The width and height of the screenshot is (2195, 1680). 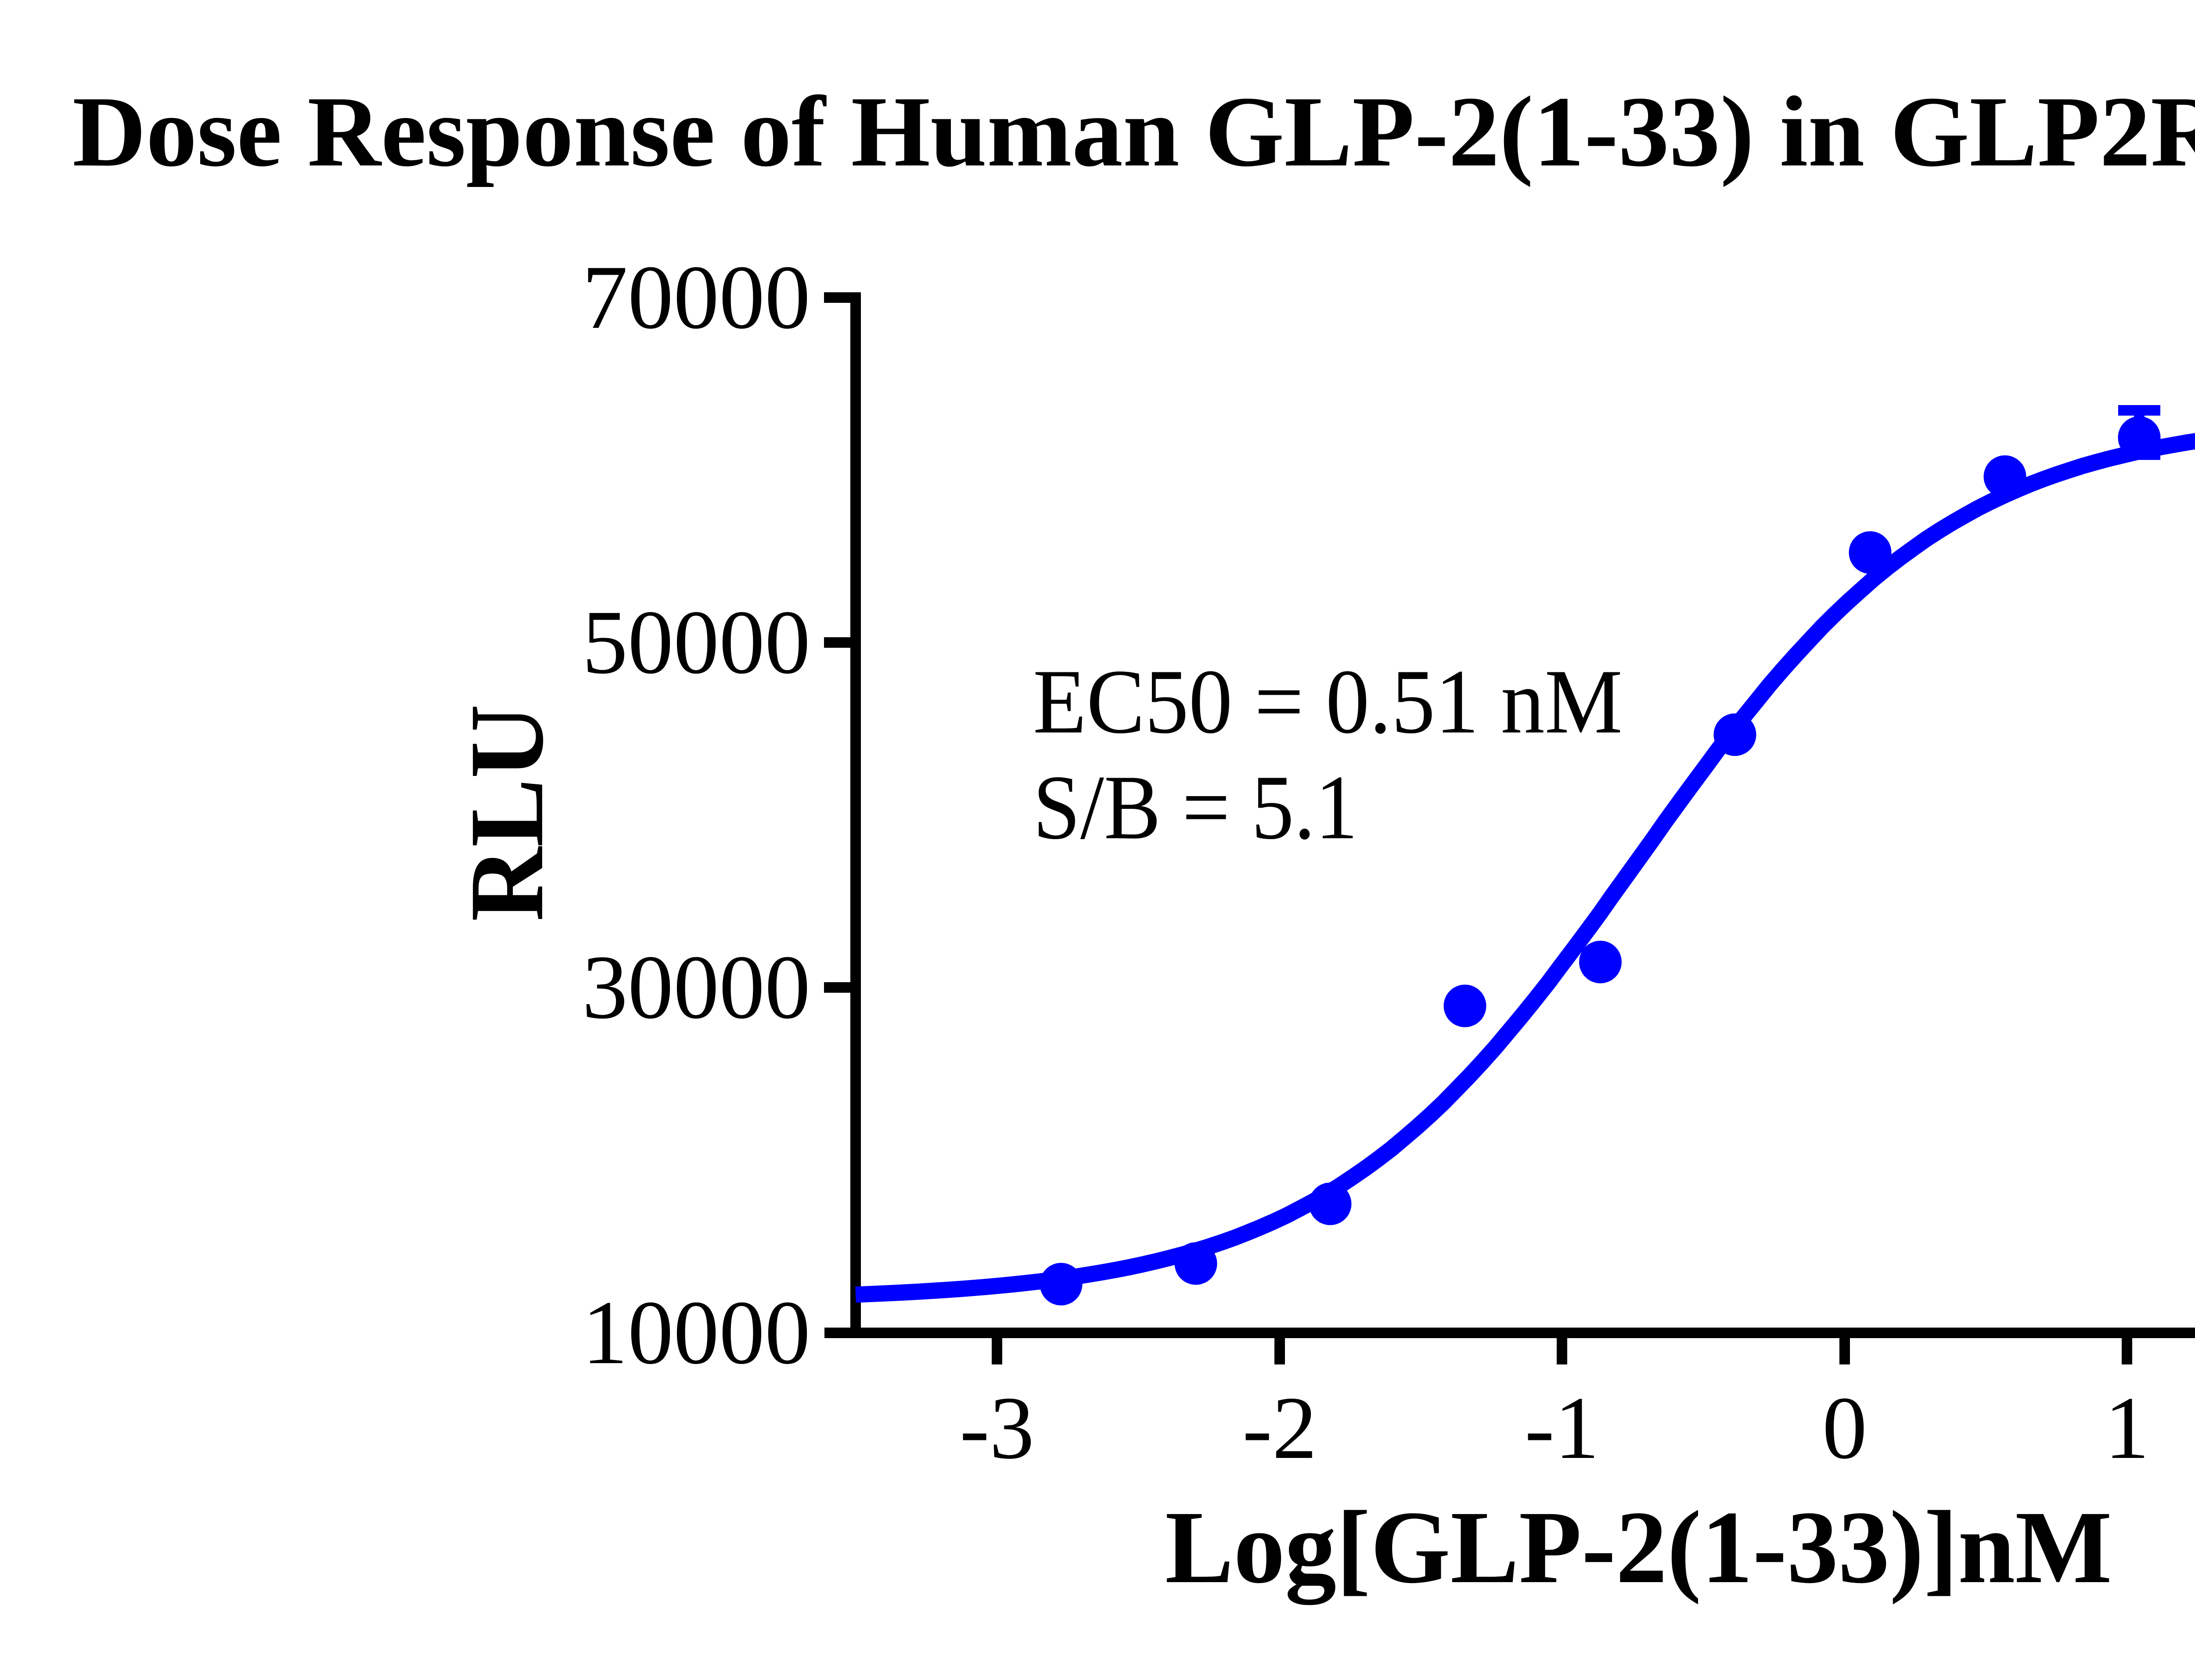 What do you see at coordinates (696, 297) in the screenshot?
I see `svg-text: 70000` at bounding box center [696, 297].